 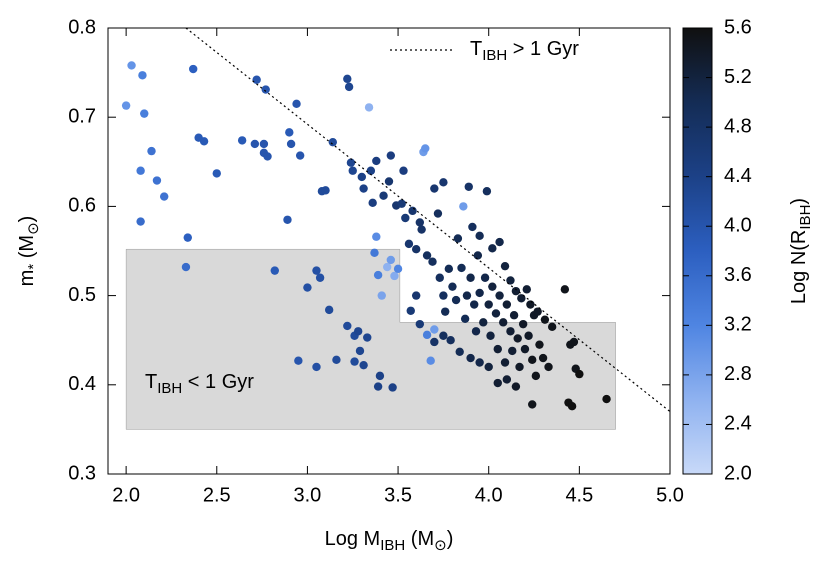 What do you see at coordinates (151, 382) in the screenshot?
I see `region-label-part: T` at bounding box center [151, 382].